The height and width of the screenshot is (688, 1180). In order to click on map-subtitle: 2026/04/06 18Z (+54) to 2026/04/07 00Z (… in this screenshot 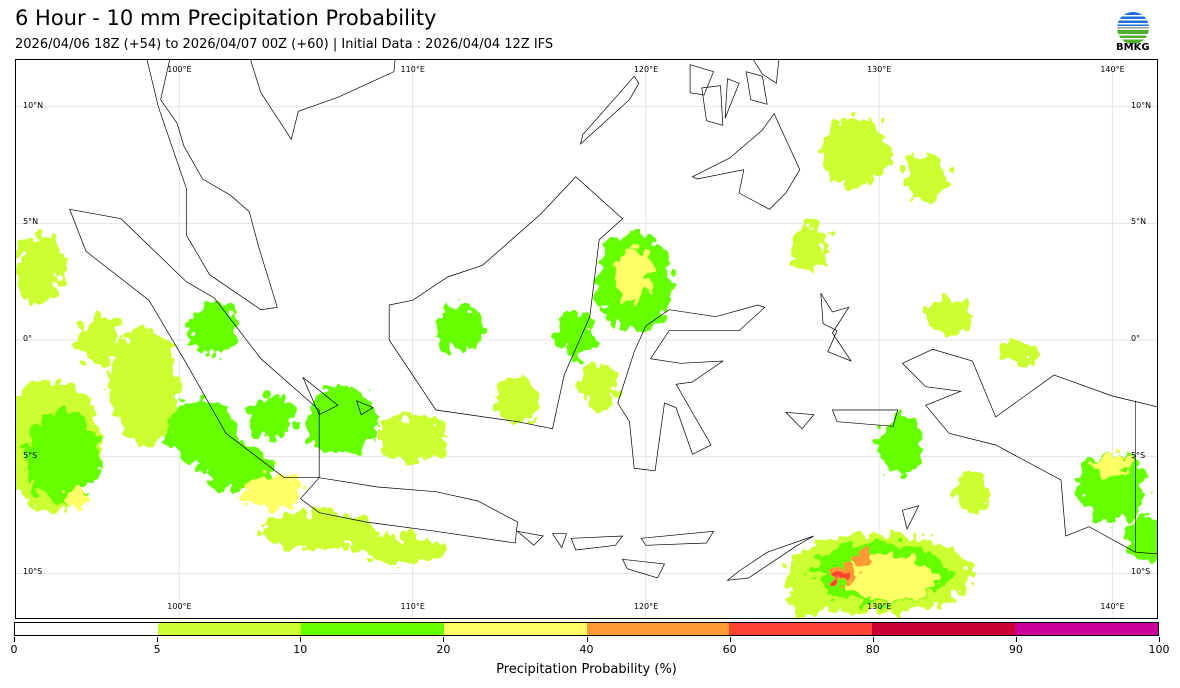, I will do `click(284, 44)`.